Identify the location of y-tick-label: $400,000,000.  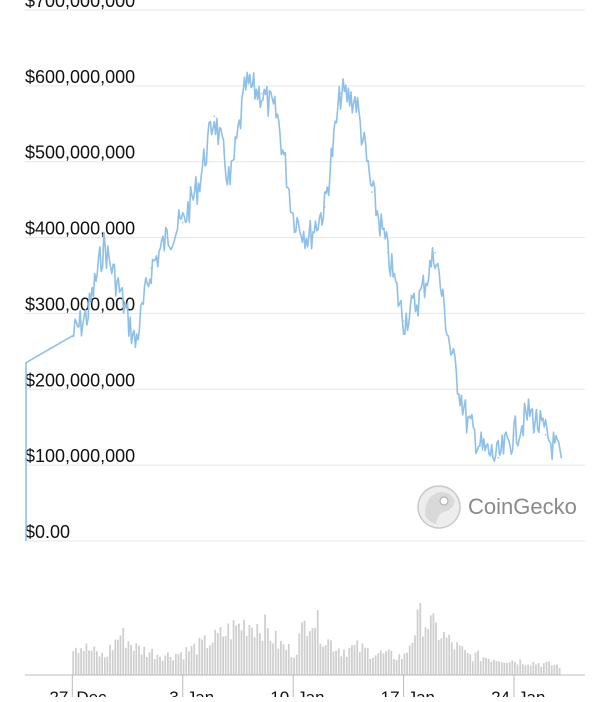
(80, 229).